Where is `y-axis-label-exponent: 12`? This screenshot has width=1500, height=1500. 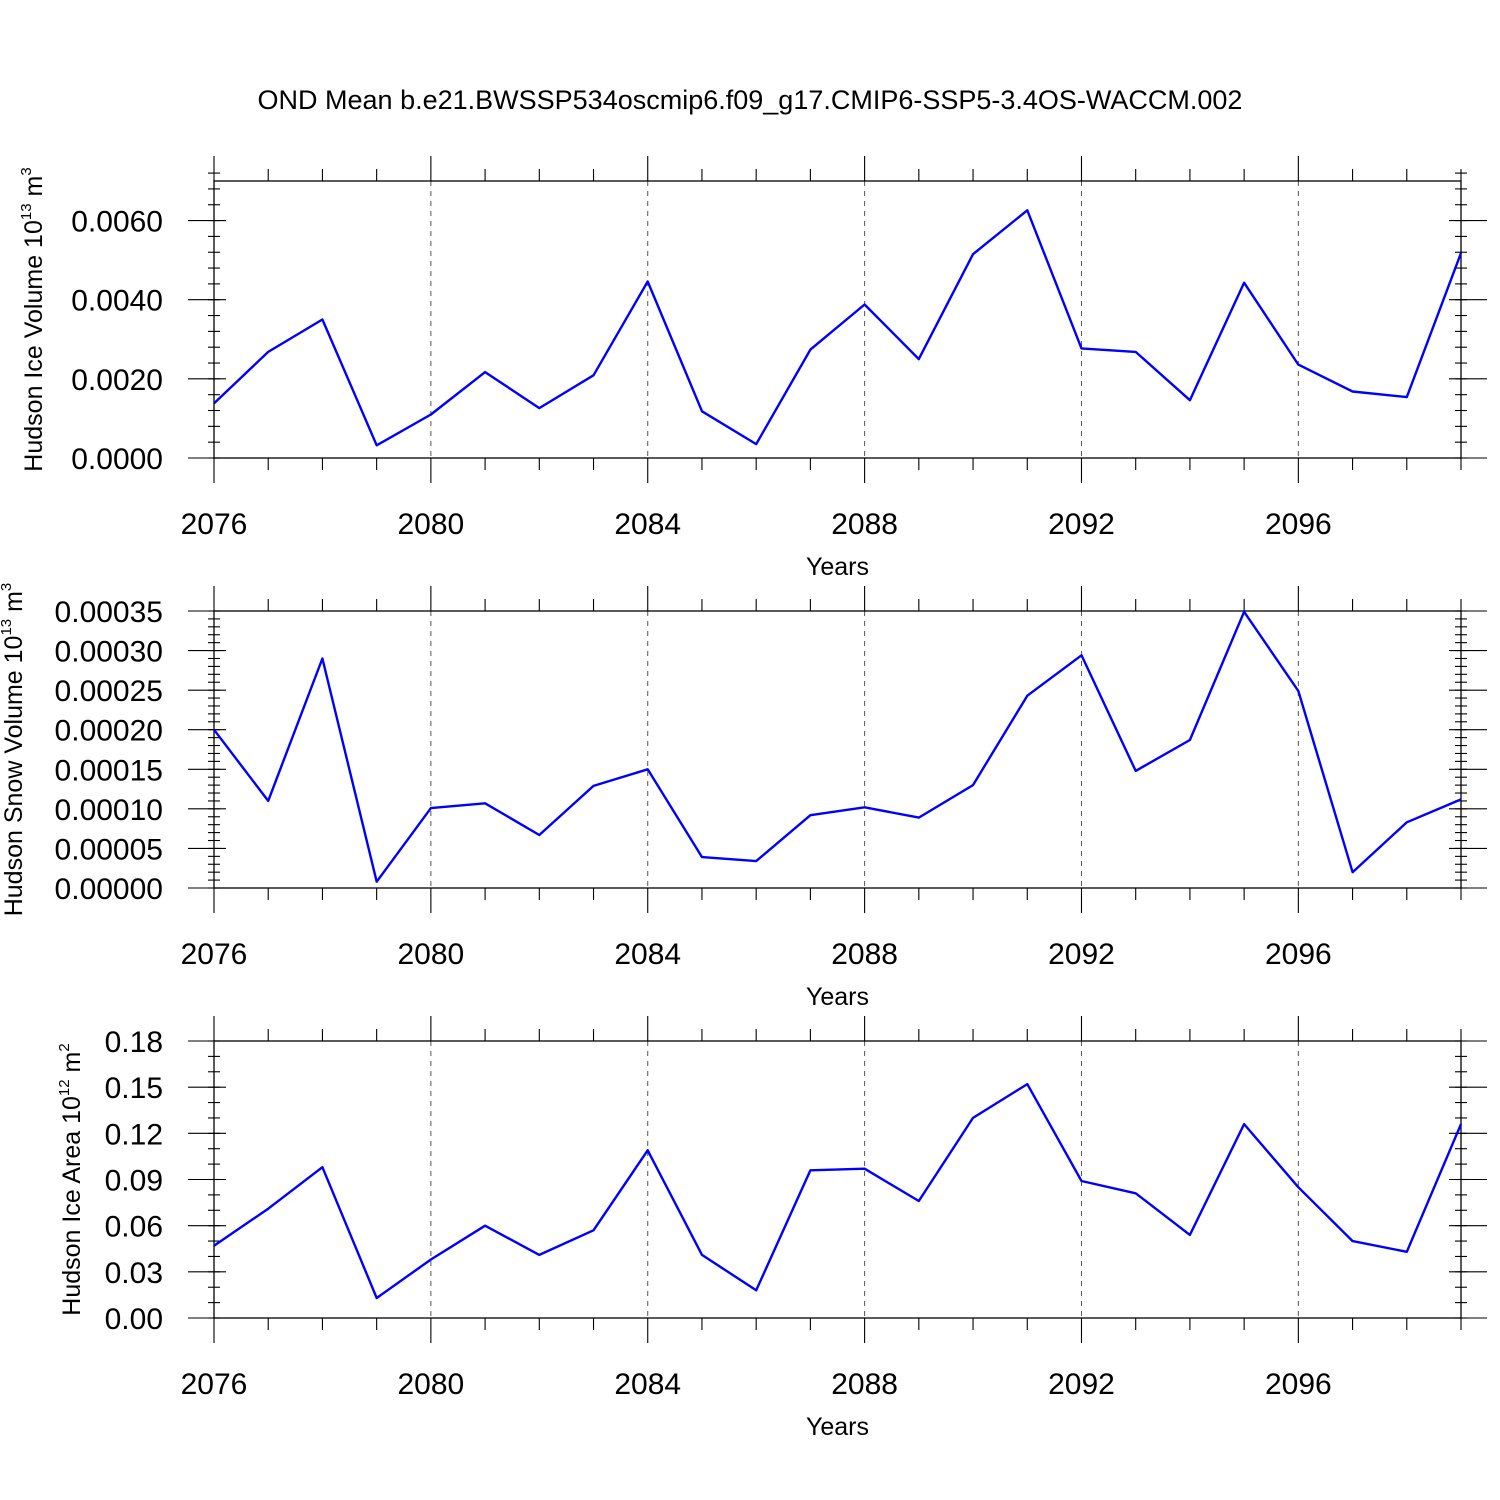
y-axis-label-exponent: 12 is located at coordinates (64, 1087).